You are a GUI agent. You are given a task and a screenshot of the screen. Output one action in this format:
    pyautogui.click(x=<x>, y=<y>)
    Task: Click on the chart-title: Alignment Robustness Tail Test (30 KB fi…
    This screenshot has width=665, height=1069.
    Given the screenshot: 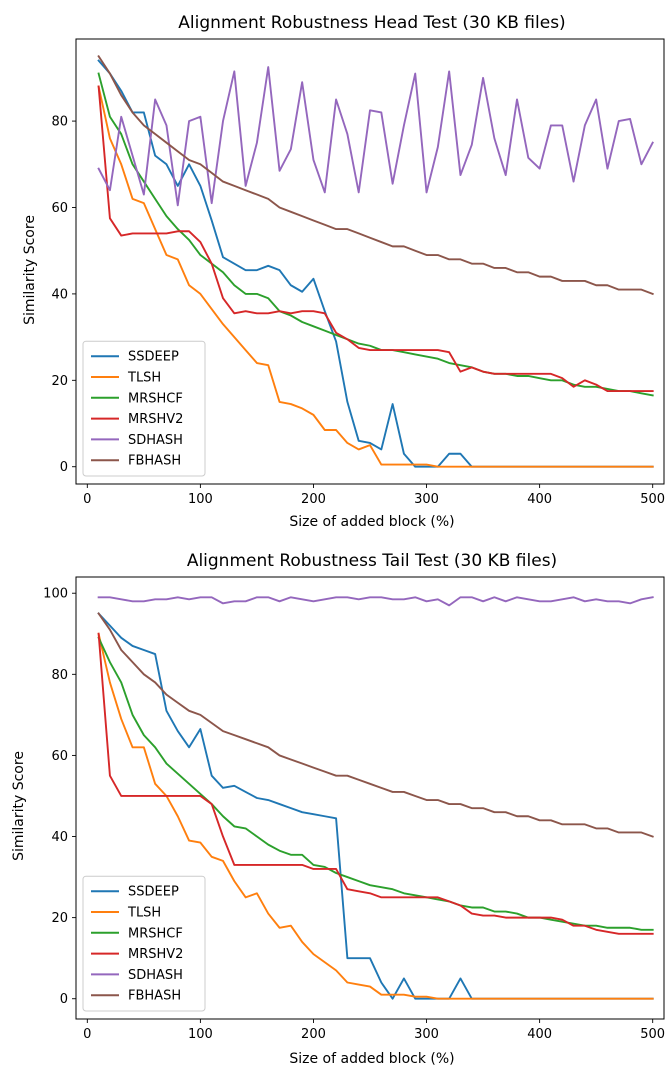 What is the action you would take?
    pyautogui.click(x=372, y=561)
    